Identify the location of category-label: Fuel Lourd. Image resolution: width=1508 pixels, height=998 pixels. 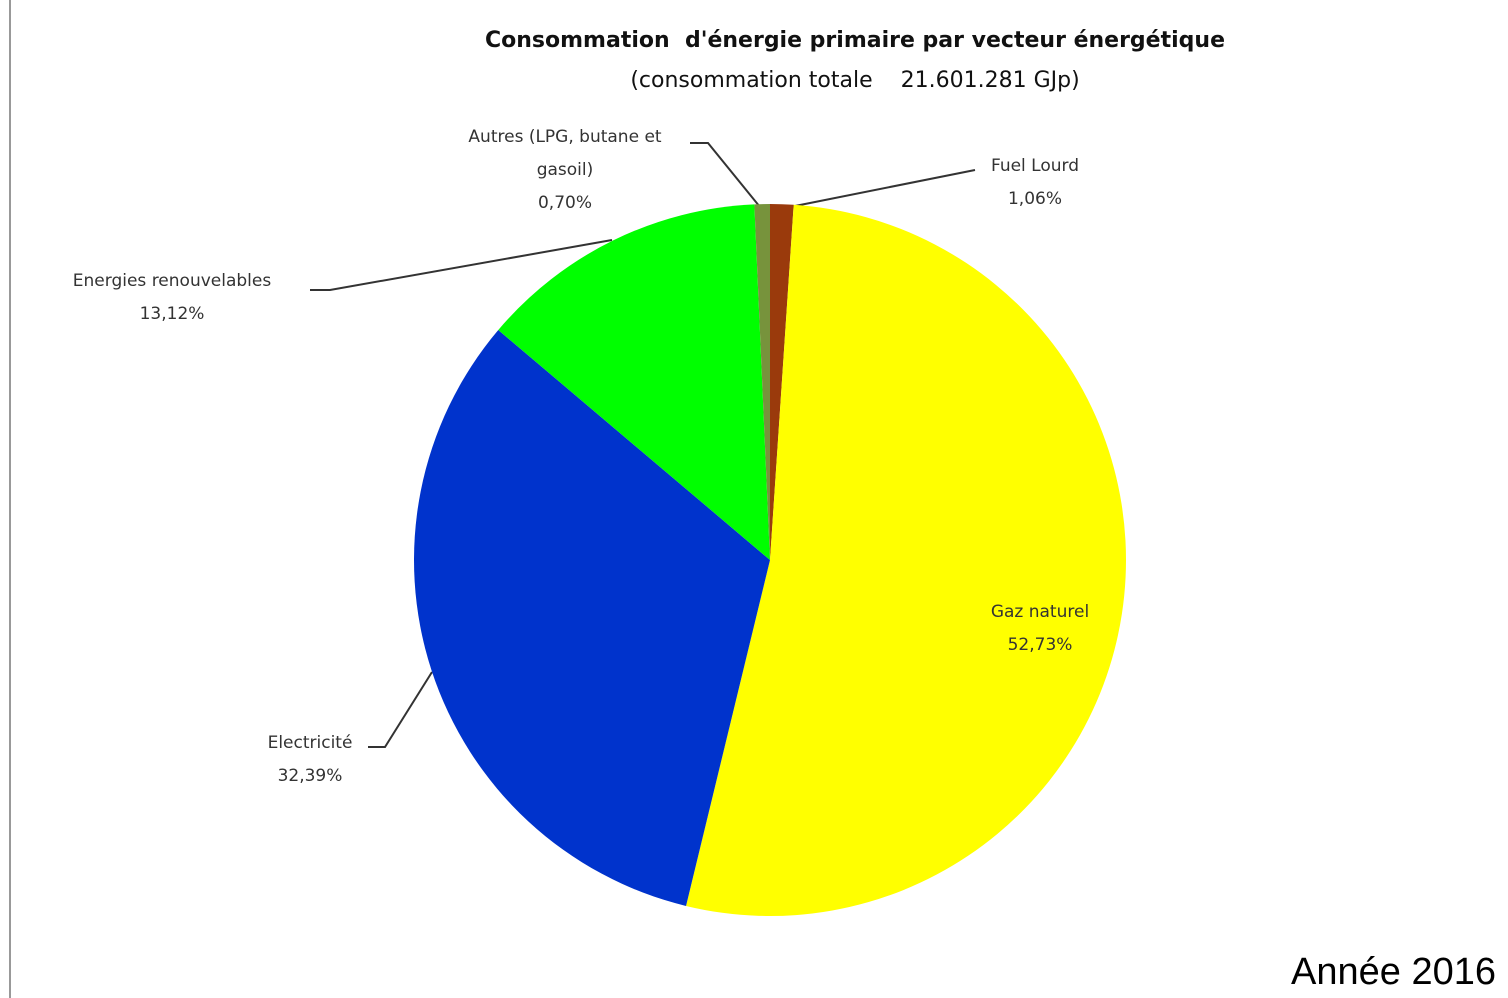
(1035, 166).